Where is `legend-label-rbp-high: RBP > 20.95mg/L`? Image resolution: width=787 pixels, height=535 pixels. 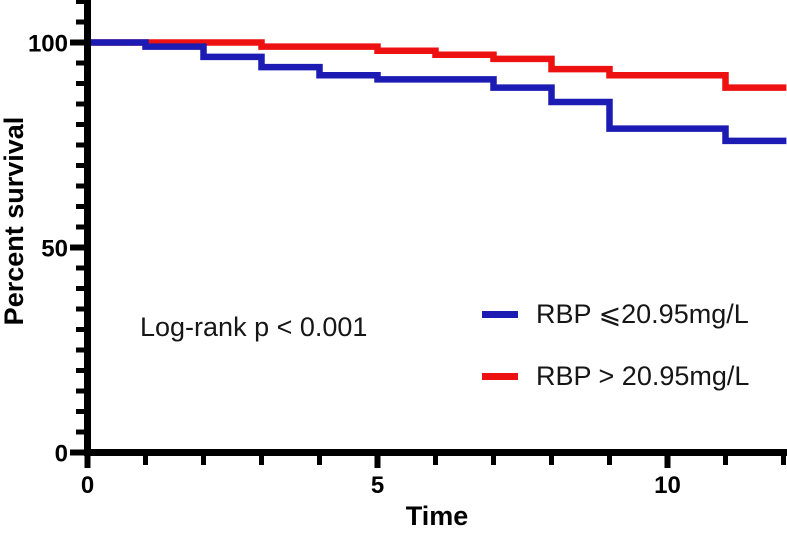 legend-label-rbp-high: RBP > 20.95mg/L is located at coordinates (643, 376).